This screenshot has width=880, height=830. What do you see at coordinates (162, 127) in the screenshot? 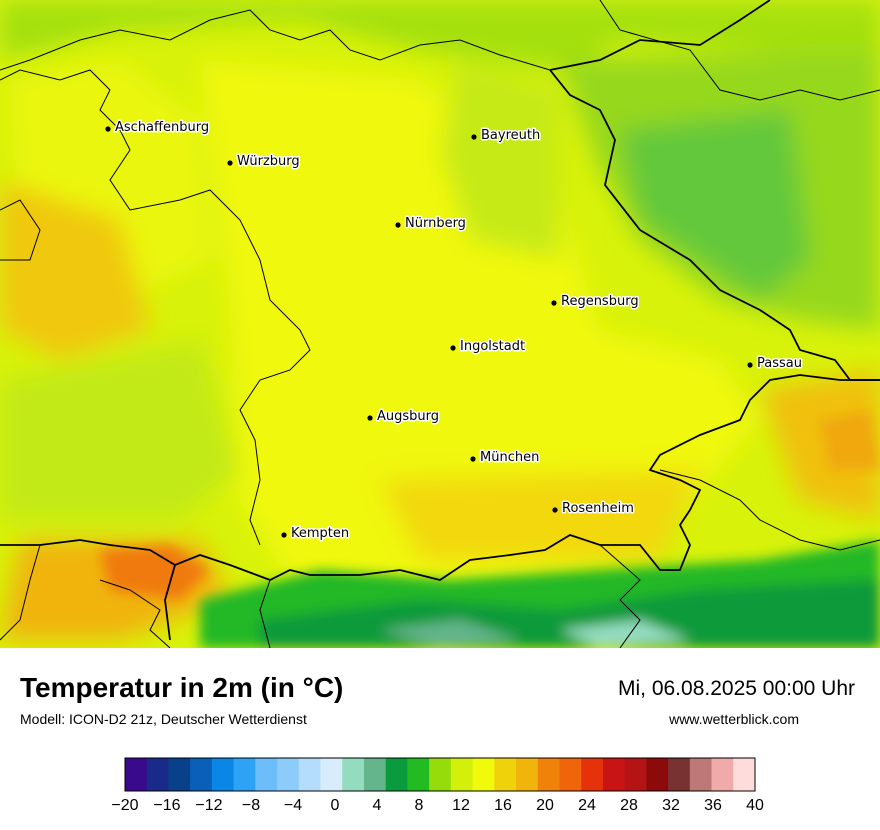
I see `city-label: Aschaffenburg` at bounding box center [162, 127].